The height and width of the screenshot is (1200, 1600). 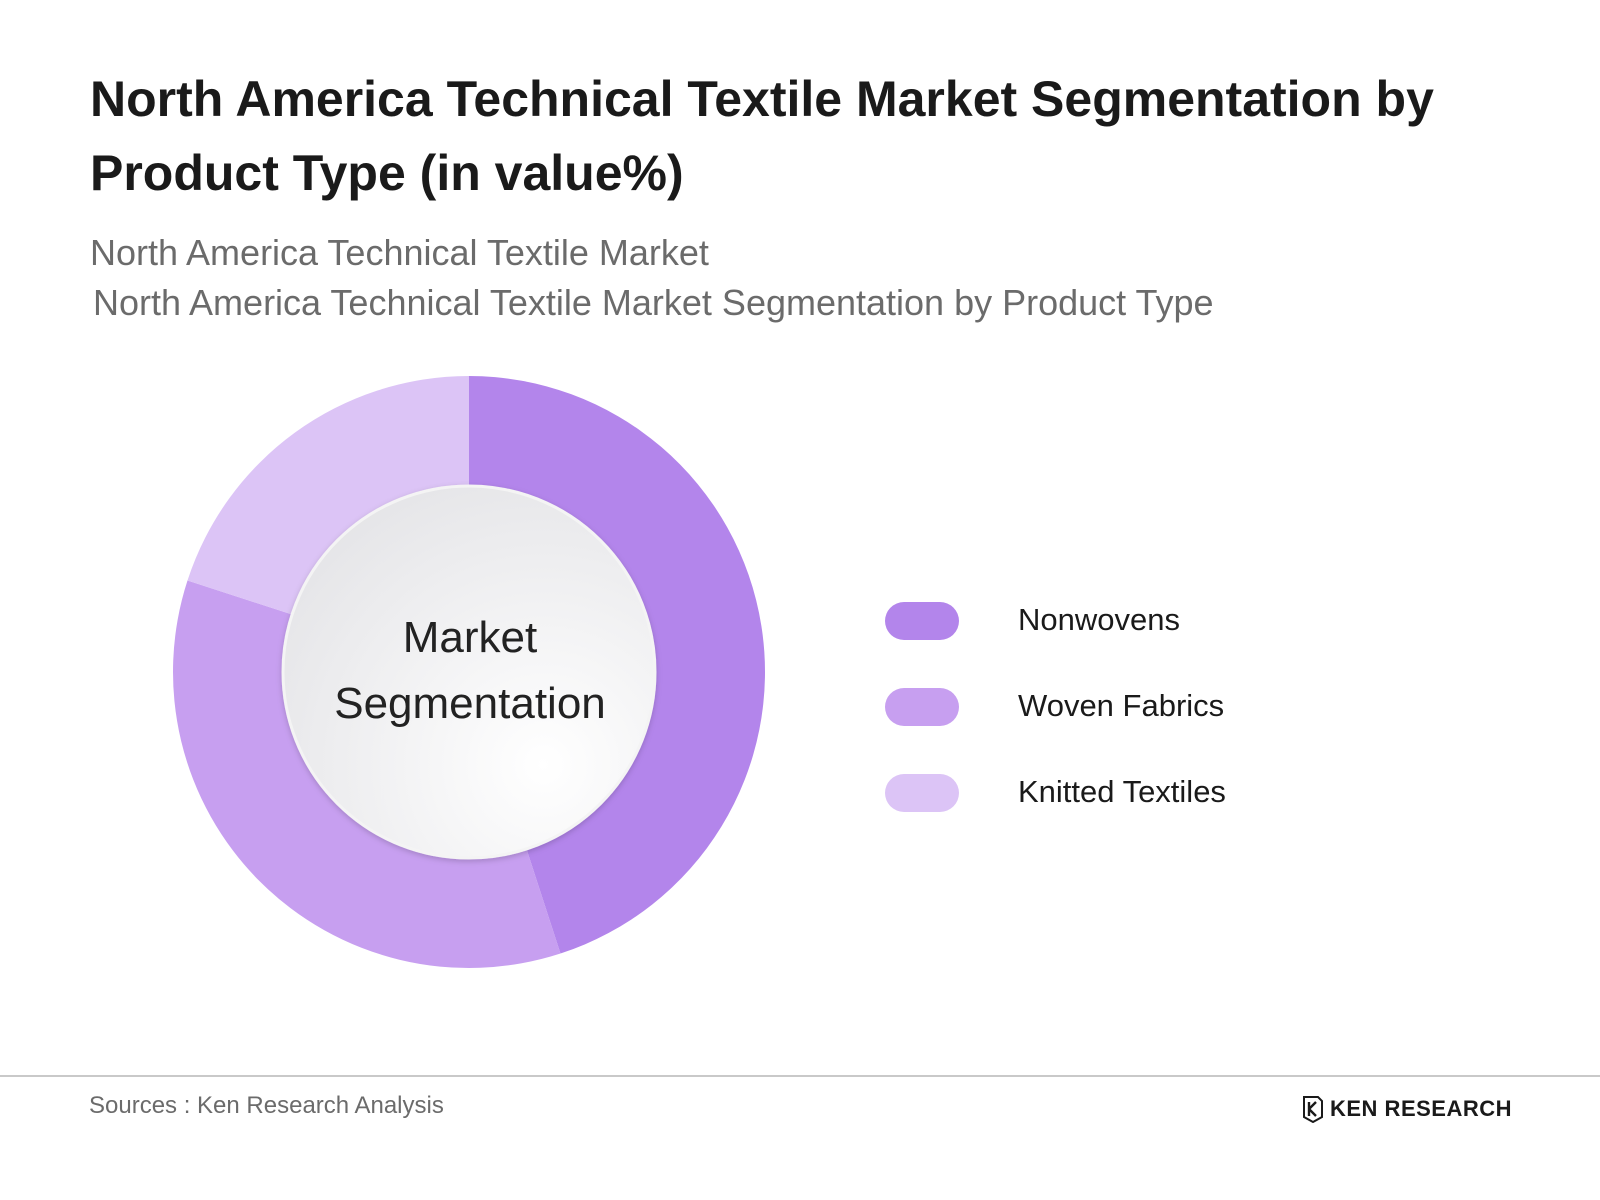 I want to click on chart-subtitle-market: North America Technical Textile Market, so click(x=399, y=252).